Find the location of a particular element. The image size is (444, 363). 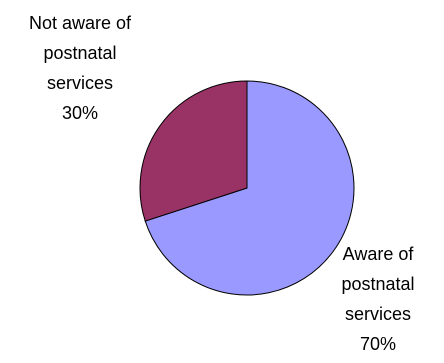

data-label-aware-line-2: postnatal is located at coordinates (377, 284).